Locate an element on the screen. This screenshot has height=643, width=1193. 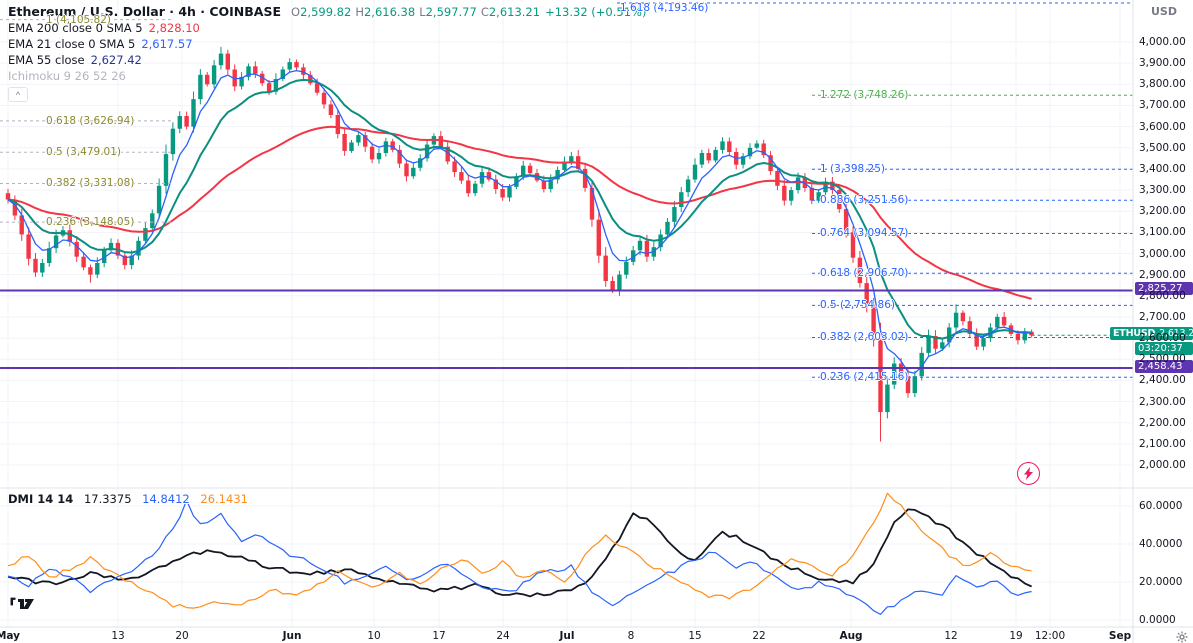
price-axis-label: 2,300.00 is located at coordinates (1162, 401).